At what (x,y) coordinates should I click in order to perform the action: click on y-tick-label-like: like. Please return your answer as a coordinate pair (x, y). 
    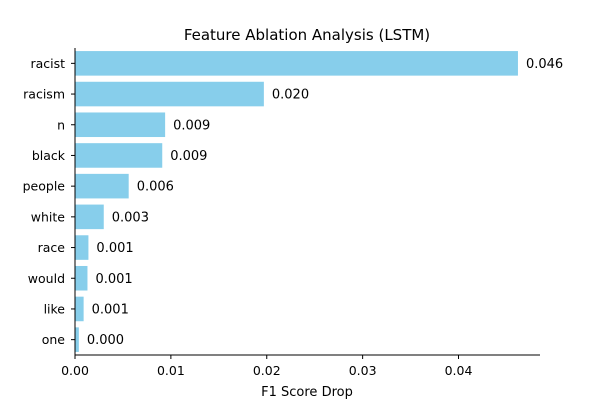
    Looking at the image, I should click on (55, 308).